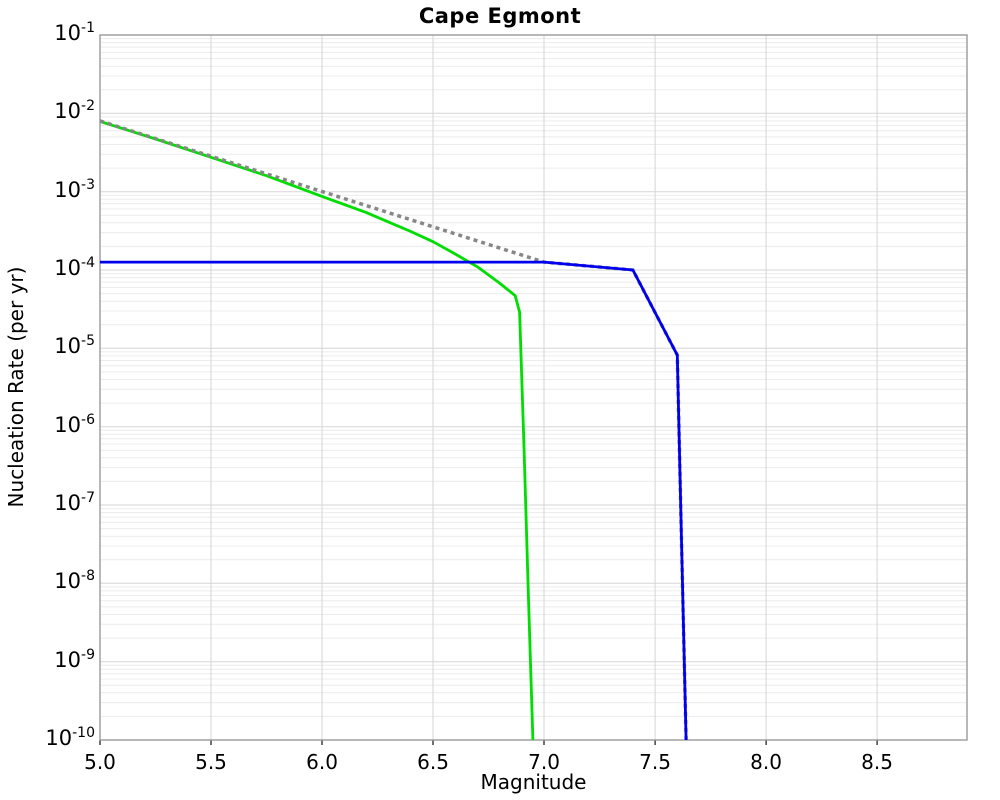 This screenshot has width=1000, height=800. I want to click on y-tick-label: 10⁻³, so click(74, 189).